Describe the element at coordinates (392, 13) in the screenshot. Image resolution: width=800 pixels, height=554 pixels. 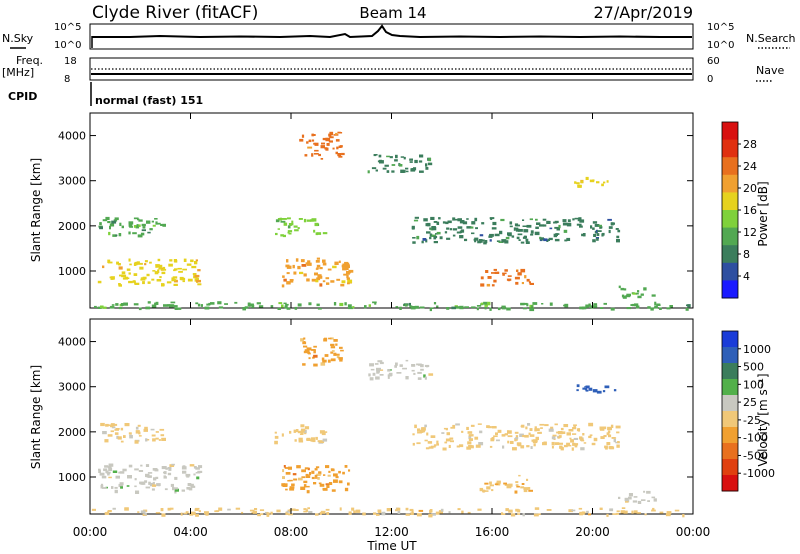
I see `beam-title: Beam 14` at that location.